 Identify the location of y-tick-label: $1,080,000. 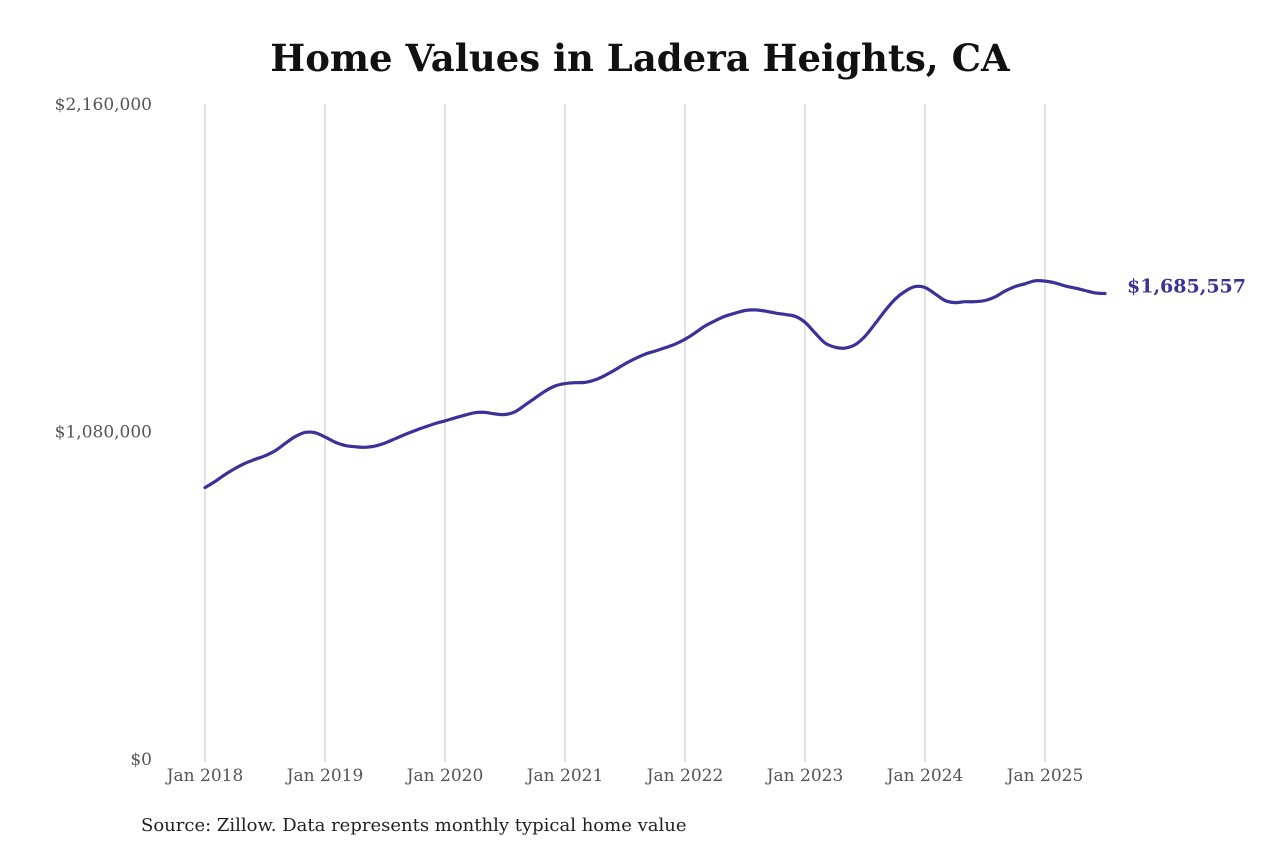
(103, 433).